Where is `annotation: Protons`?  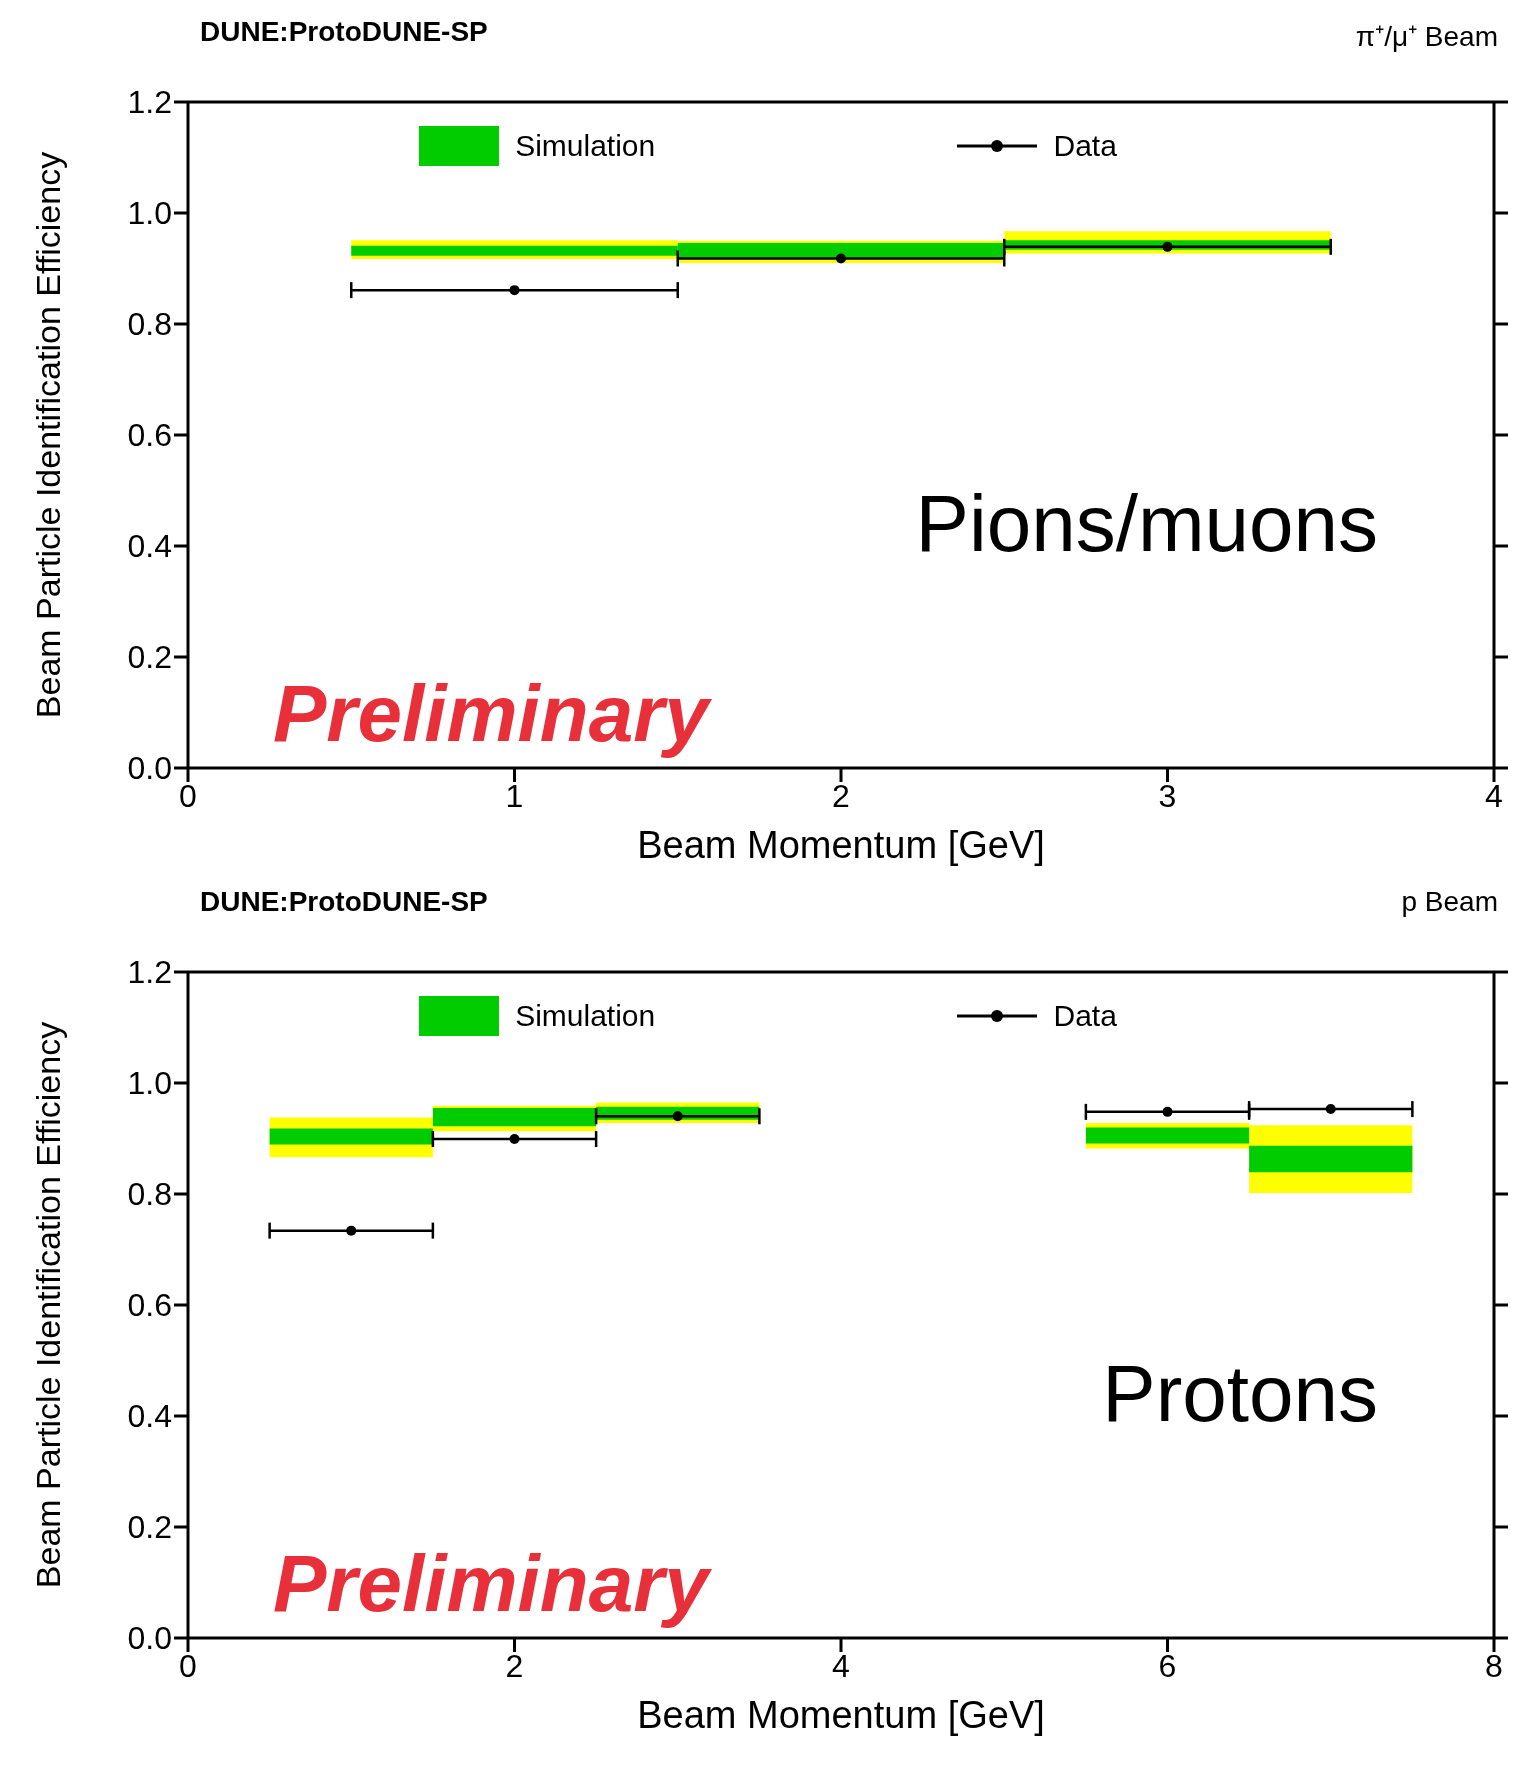 annotation: Protons is located at coordinates (1240, 1394).